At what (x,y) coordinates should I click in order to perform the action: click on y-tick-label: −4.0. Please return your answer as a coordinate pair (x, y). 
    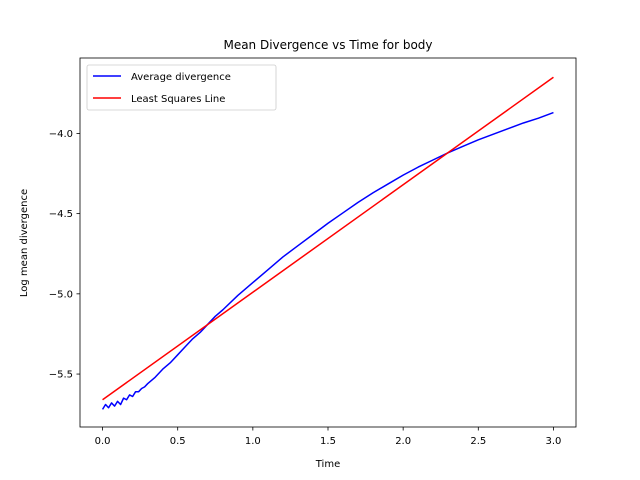
    Looking at the image, I should click on (61, 134).